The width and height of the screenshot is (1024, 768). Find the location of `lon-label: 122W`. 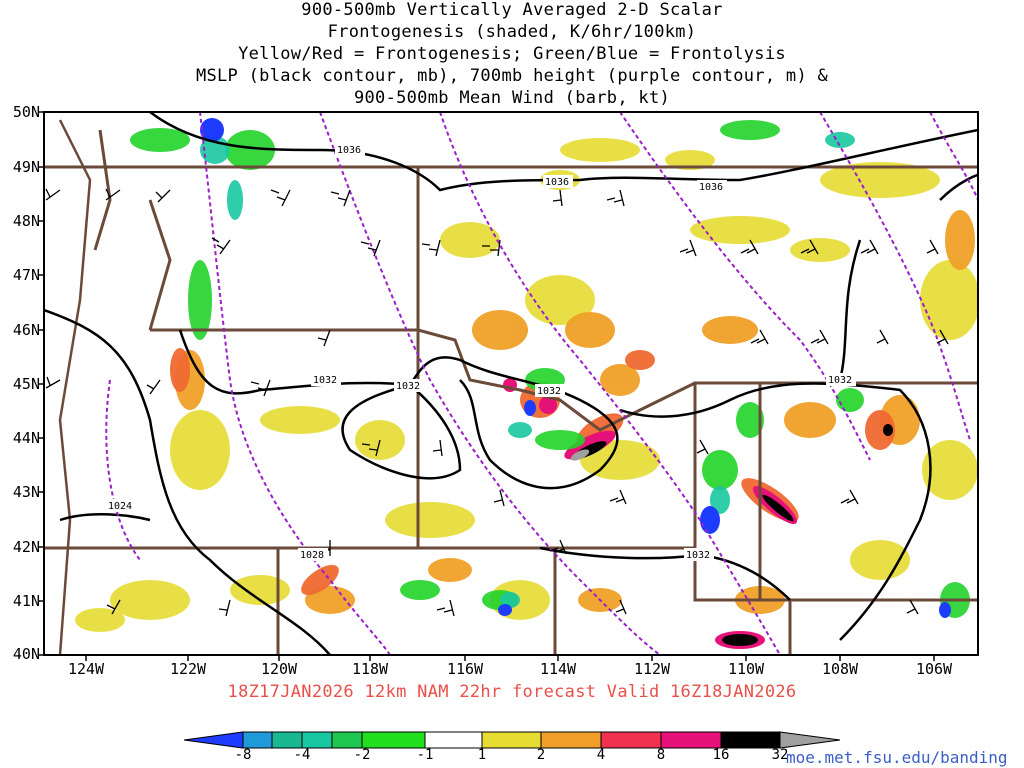

lon-label: 122W is located at coordinates (188, 669).